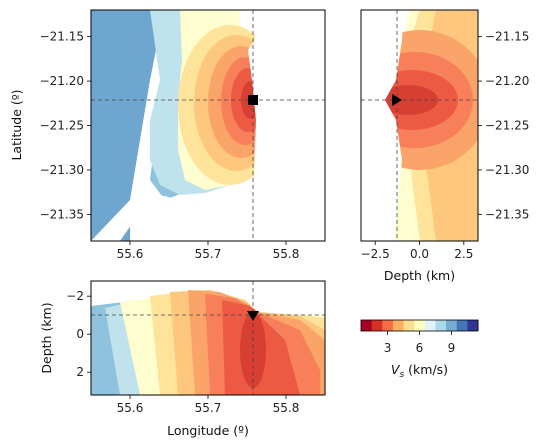 The image size is (549, 448). I want to click on colorbar-tick-label: 6, so click(420, 348).